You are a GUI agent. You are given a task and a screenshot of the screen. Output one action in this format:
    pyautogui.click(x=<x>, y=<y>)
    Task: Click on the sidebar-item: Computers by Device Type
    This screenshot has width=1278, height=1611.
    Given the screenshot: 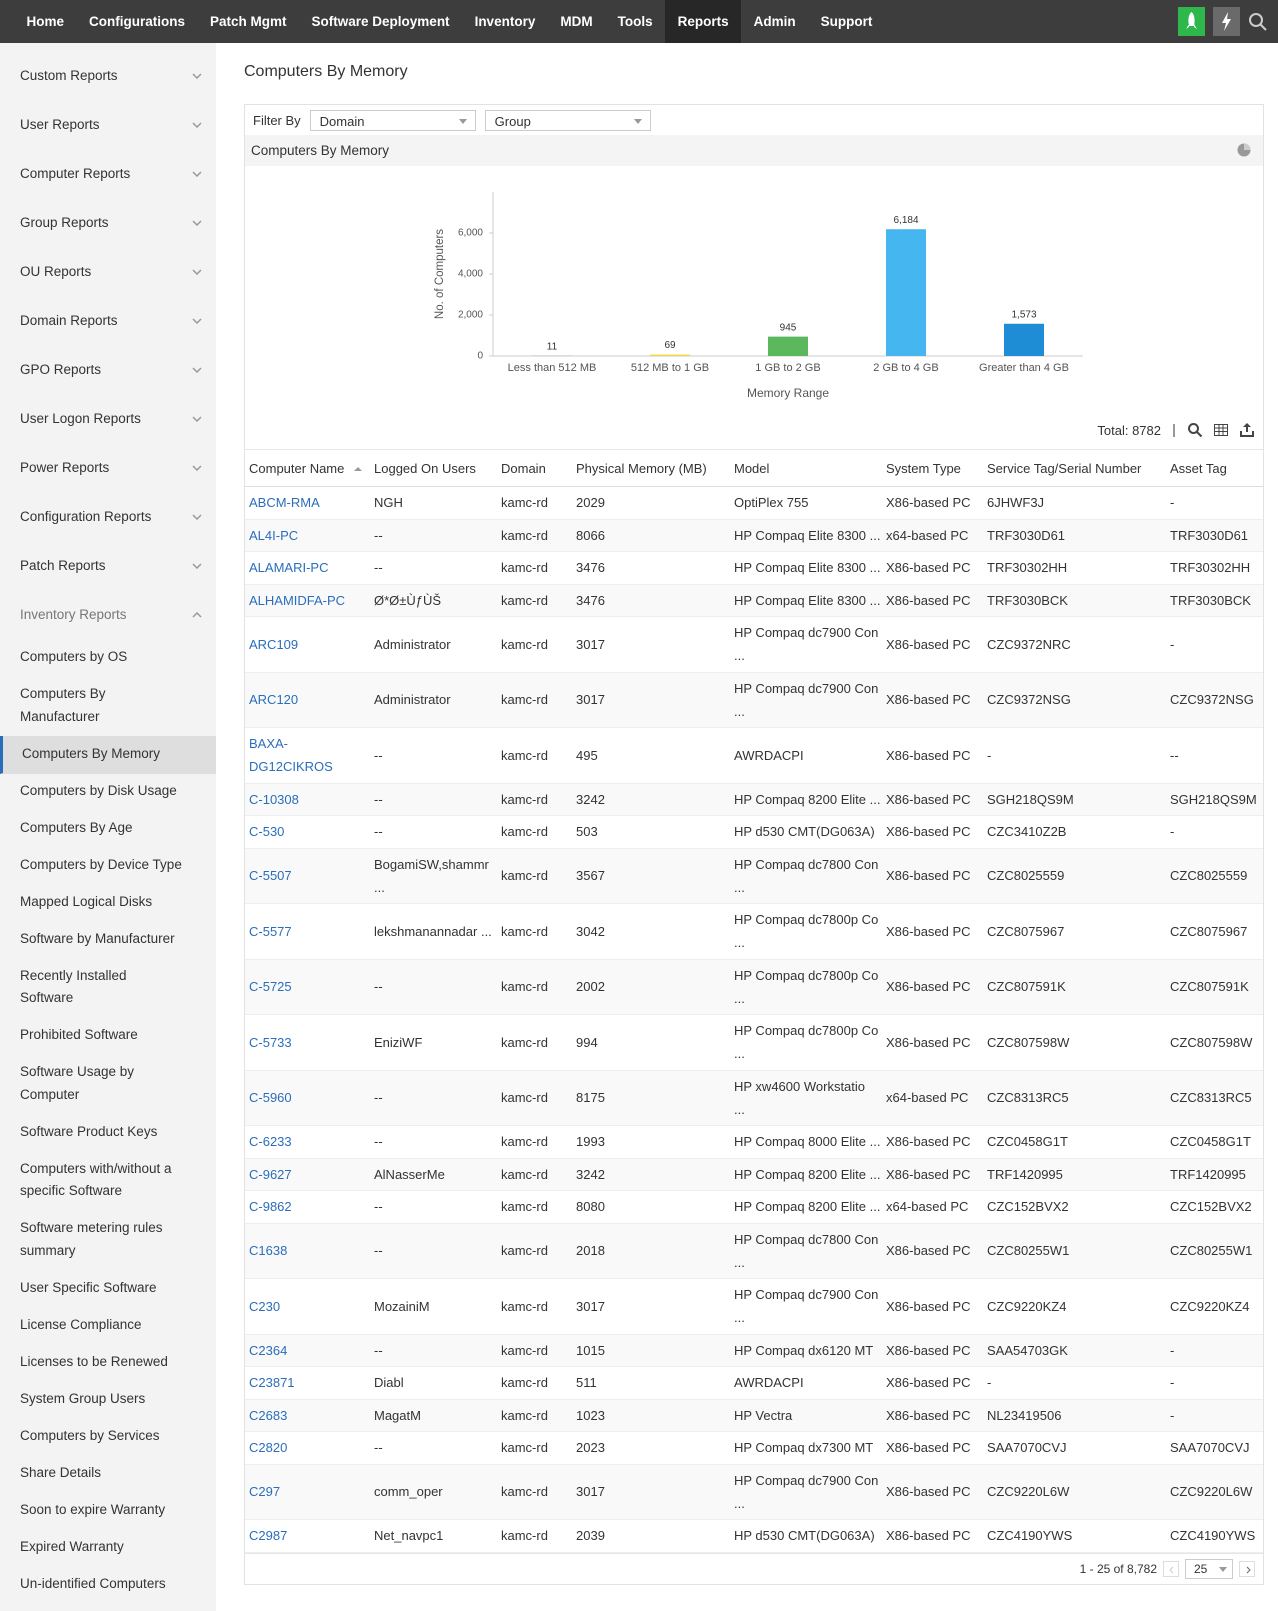 What is the action you would take?
    pyautogui.click(x=101, y=864)
    